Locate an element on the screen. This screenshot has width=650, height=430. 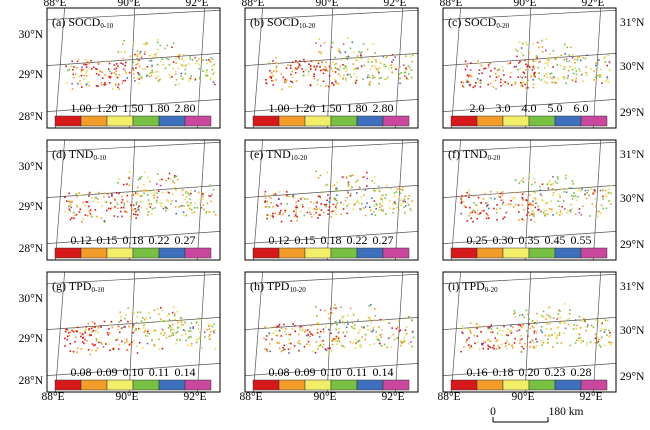
latitude-label: 31°N is located at coordinates (632, 23).